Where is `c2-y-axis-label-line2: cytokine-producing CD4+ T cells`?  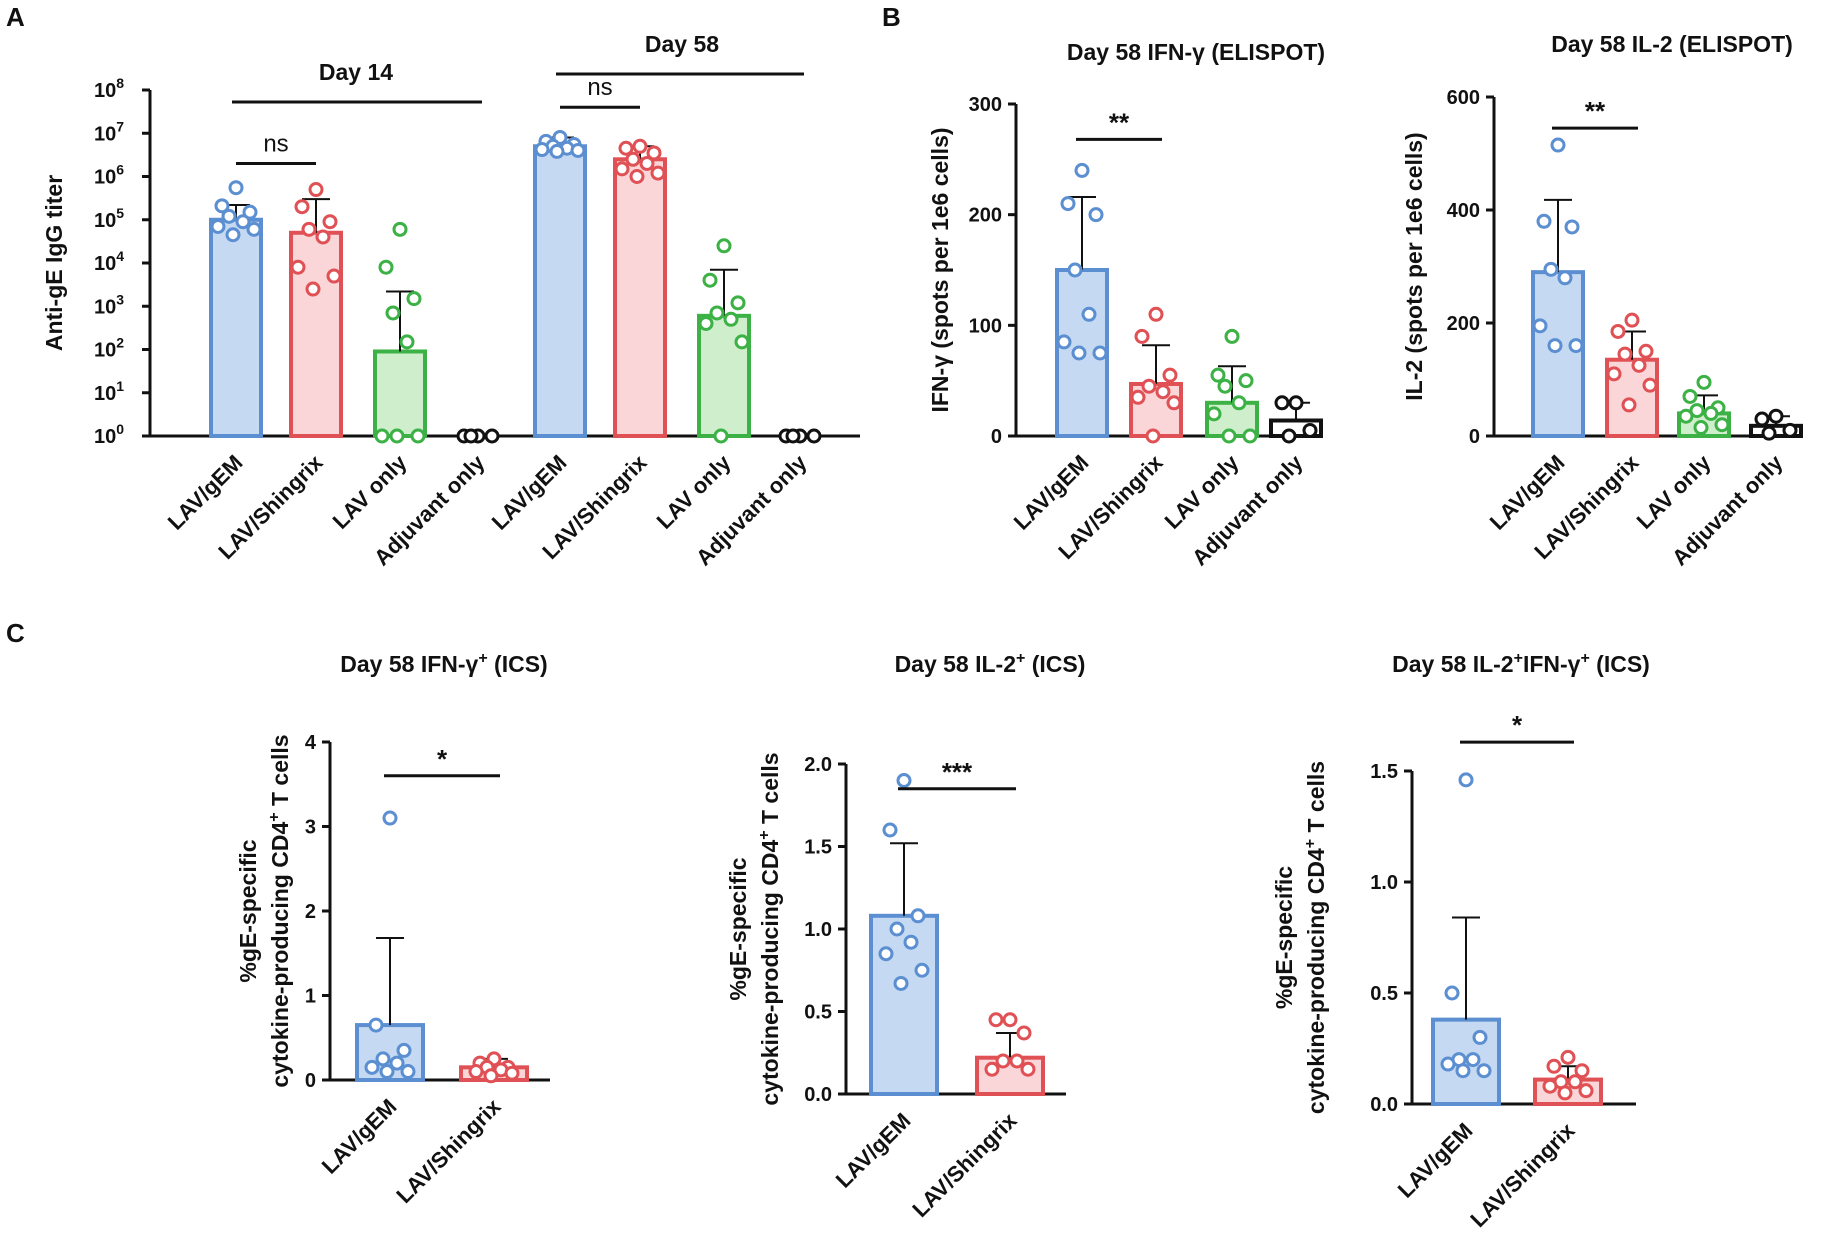
c2-y-axis-label-line2: cytokine-producing CD4+ T cells is located at coordinates (769, 928).